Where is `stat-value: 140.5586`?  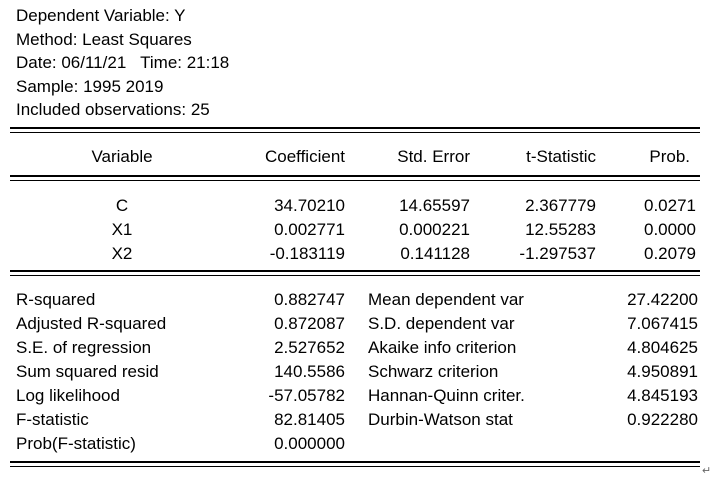
stat-value: 140.5586 is located at coordinates (309, 371).